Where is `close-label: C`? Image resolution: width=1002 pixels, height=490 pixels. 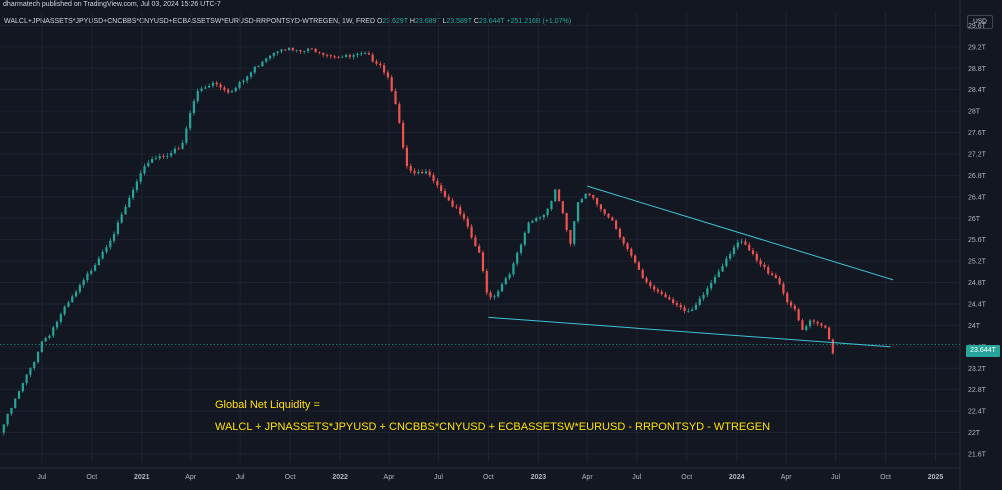
close-label: C is located at coordinates (476, 21).